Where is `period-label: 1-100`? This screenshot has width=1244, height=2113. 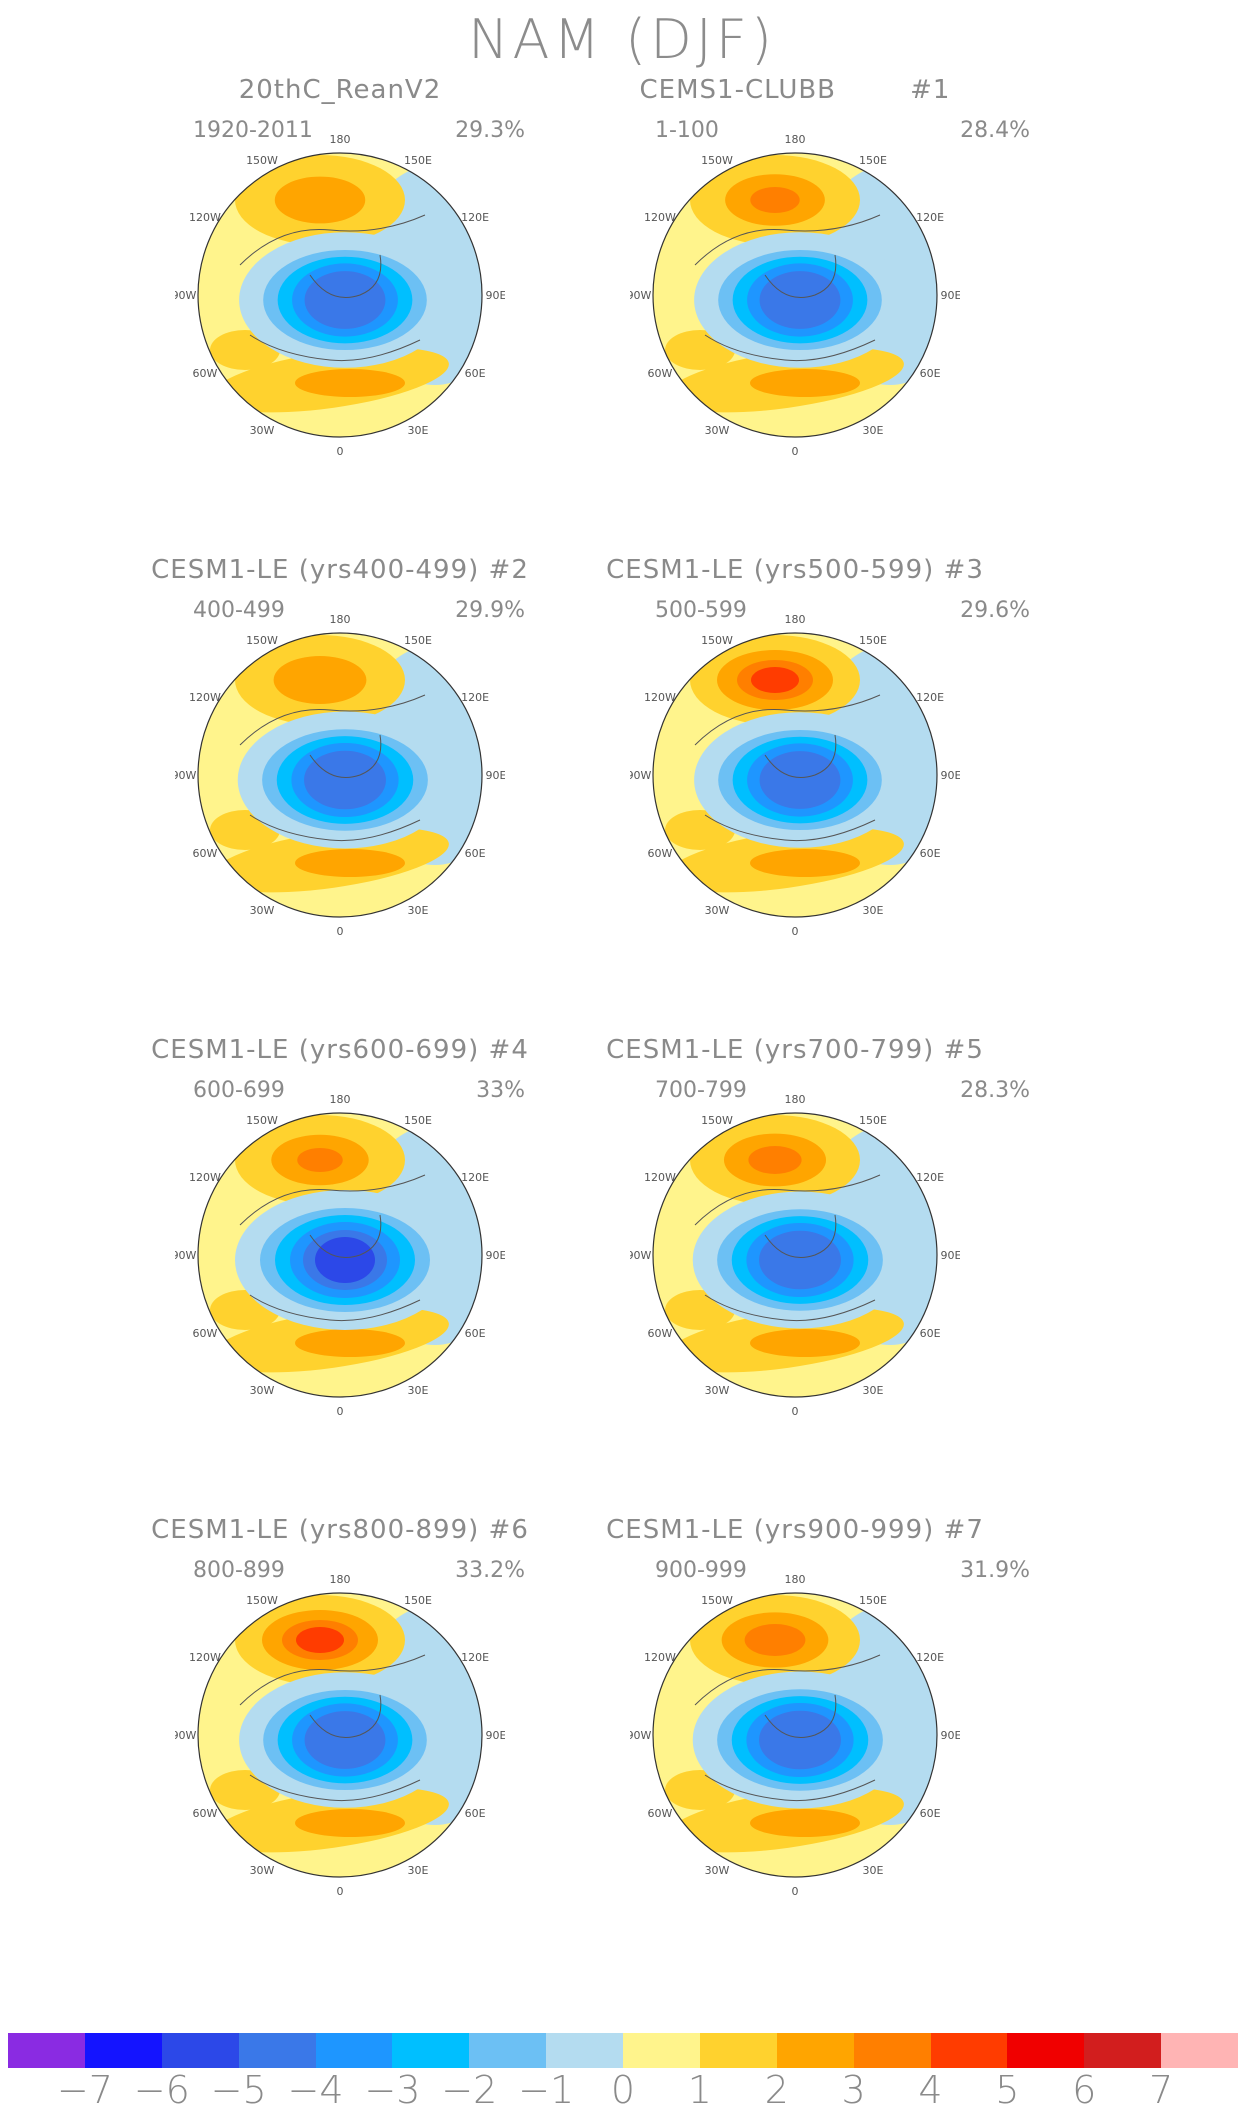 period-label: 1-100 is located at coordinates (687, 130).